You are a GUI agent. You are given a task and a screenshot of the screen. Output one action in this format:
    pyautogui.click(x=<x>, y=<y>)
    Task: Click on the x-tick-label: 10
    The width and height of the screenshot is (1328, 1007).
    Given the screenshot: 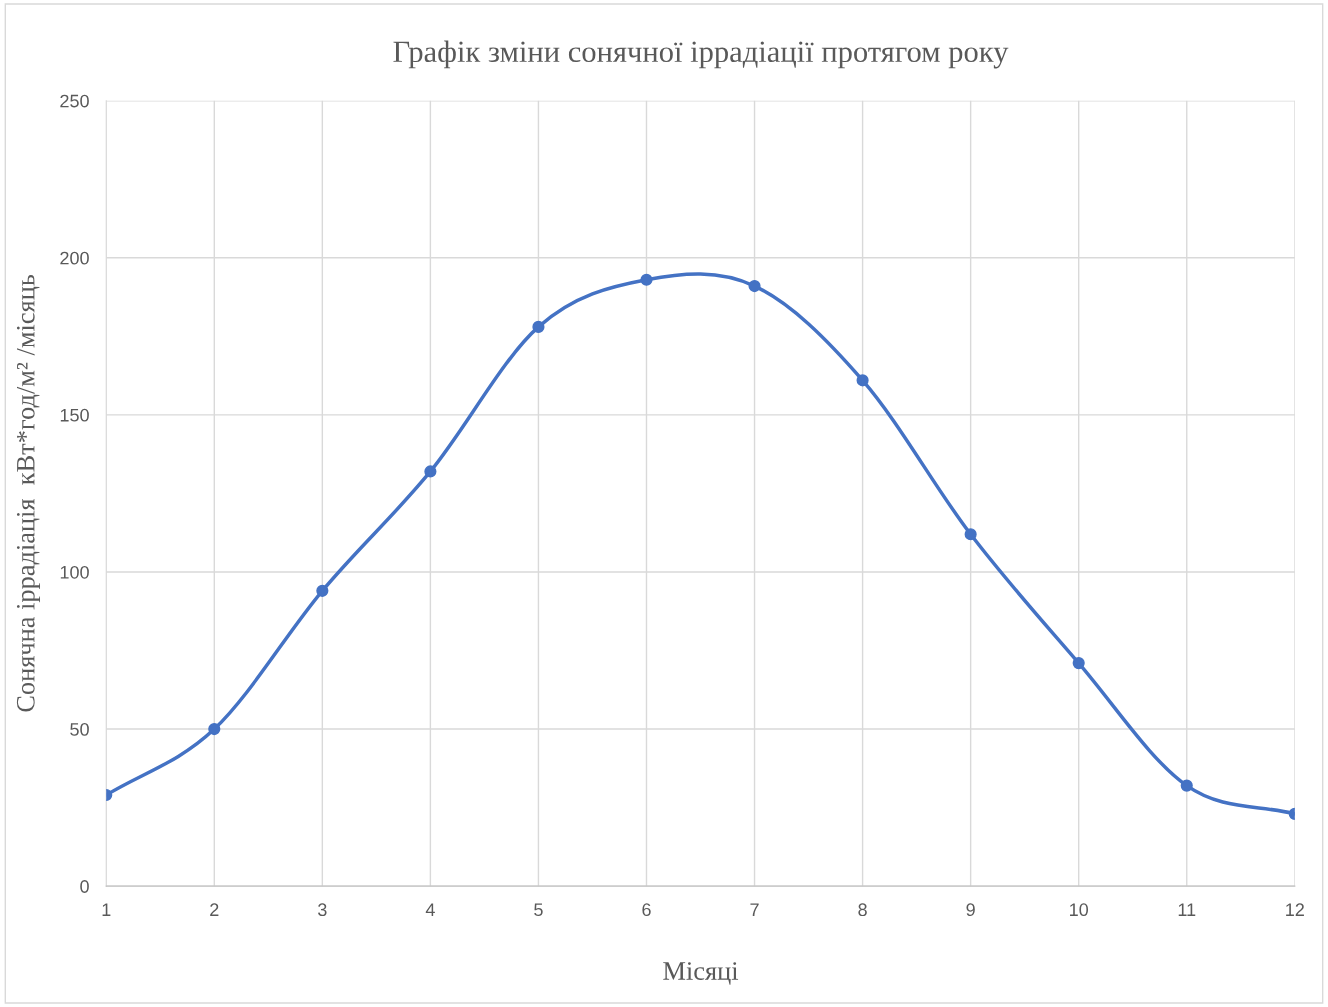 What is the action you would take?
    pyautogui.click(x=1079, y=910)
    